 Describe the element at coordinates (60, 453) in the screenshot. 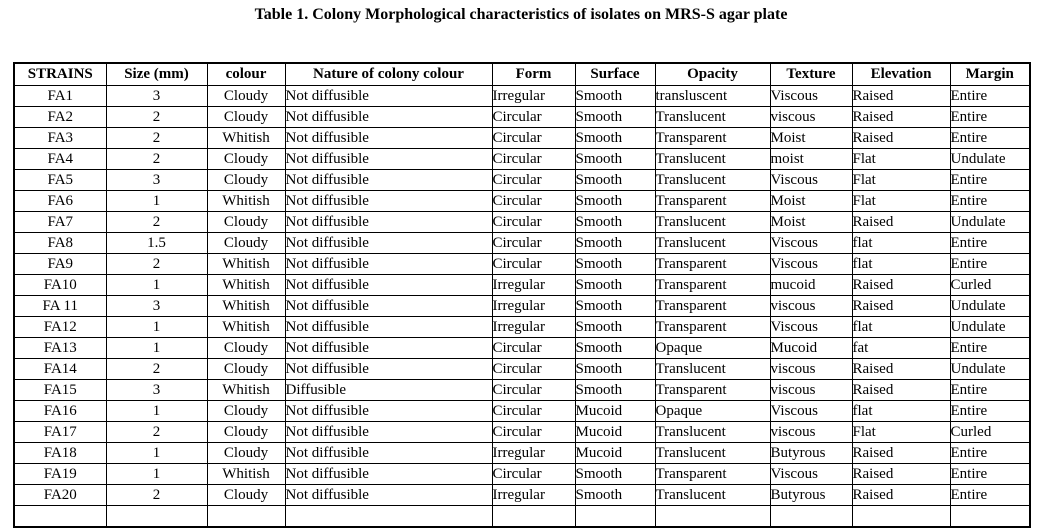

I see `cell-strains: FA18` at that location.